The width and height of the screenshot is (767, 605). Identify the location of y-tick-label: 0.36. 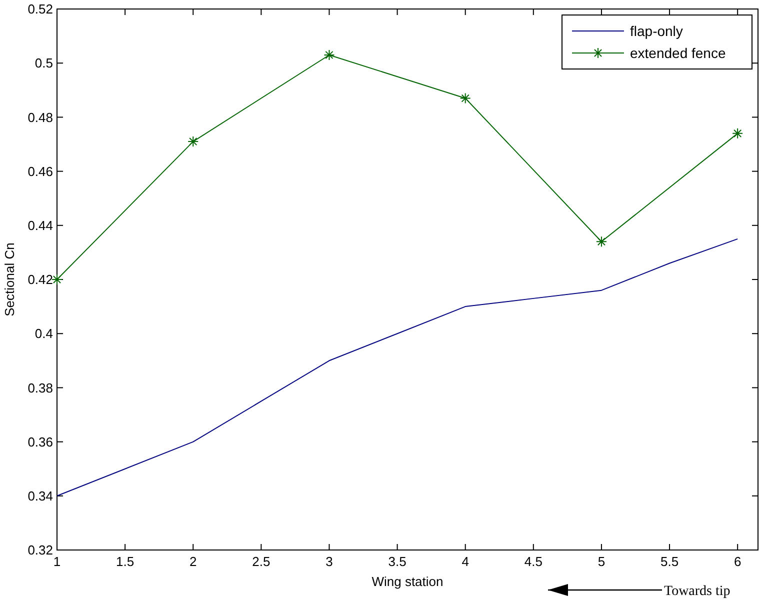
(40, 442).